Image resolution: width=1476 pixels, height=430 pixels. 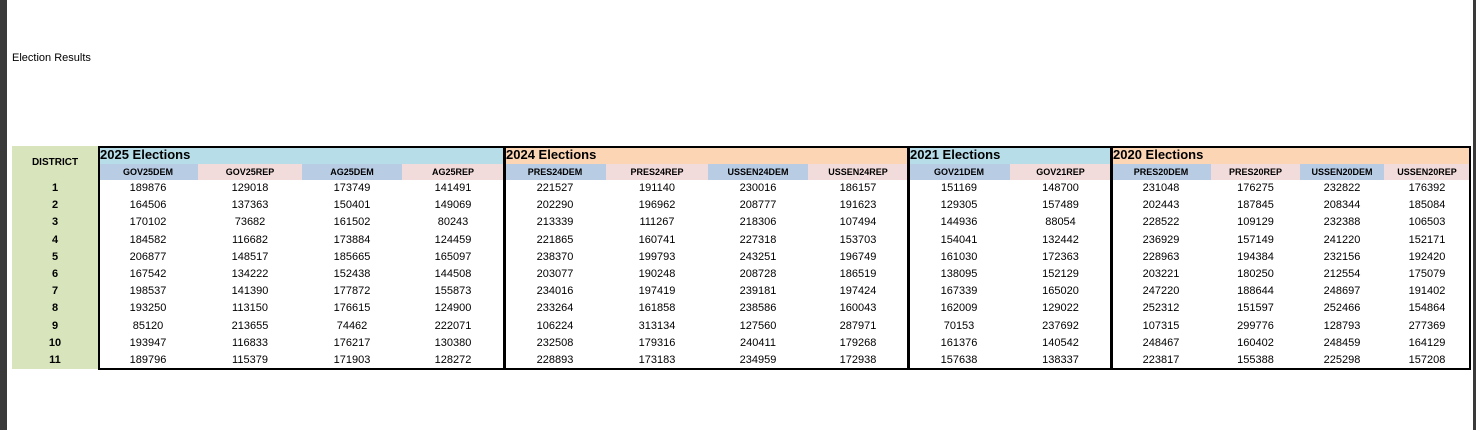 What do you see at coordinates (148, 291) in the screenshot?
I see `data-cell: 198537` at bounding box center [148, 291].